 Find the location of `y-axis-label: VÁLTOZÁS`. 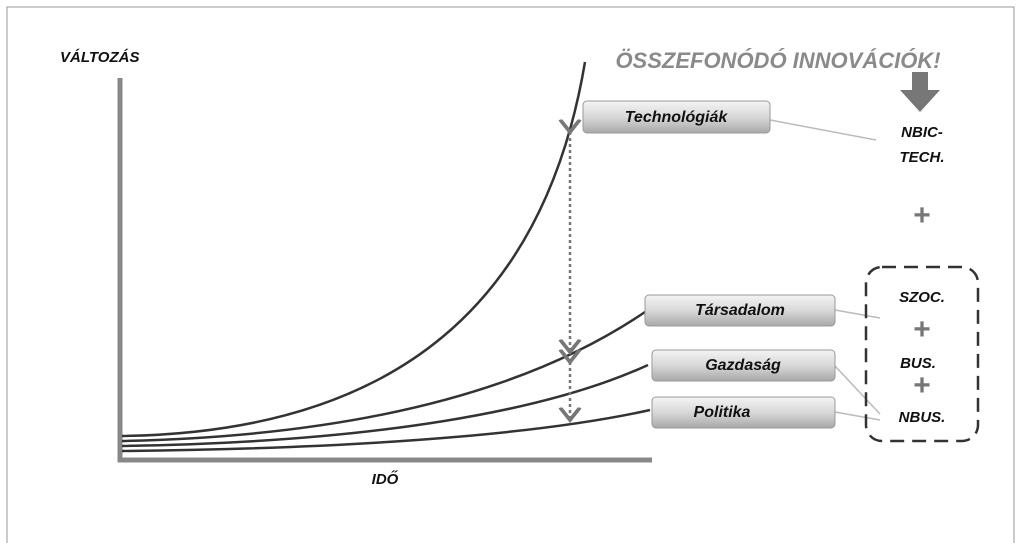

y-axis-label: VÁLTOZÁS is located at coordinates (99, 57).